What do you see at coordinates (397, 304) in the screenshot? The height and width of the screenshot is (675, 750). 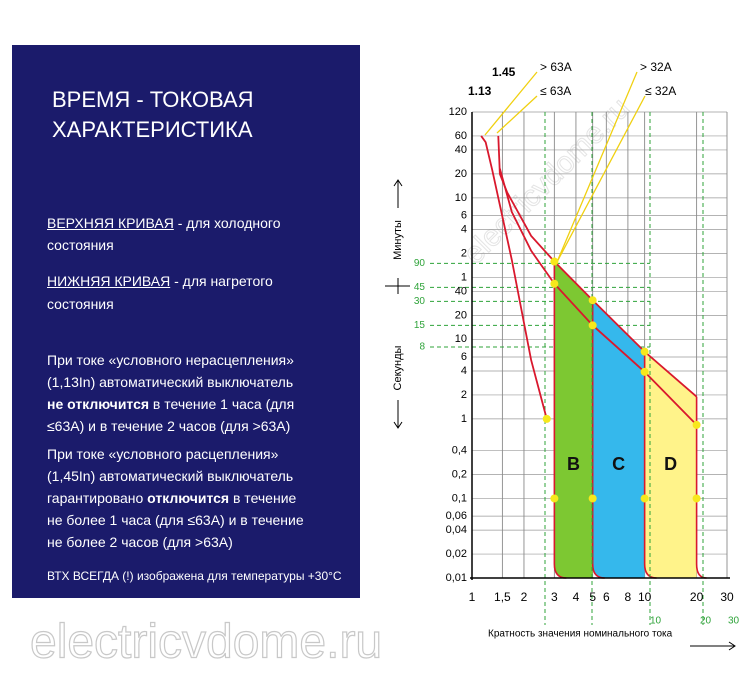 I see `axis-arrows` at bounding box center [397, 304].